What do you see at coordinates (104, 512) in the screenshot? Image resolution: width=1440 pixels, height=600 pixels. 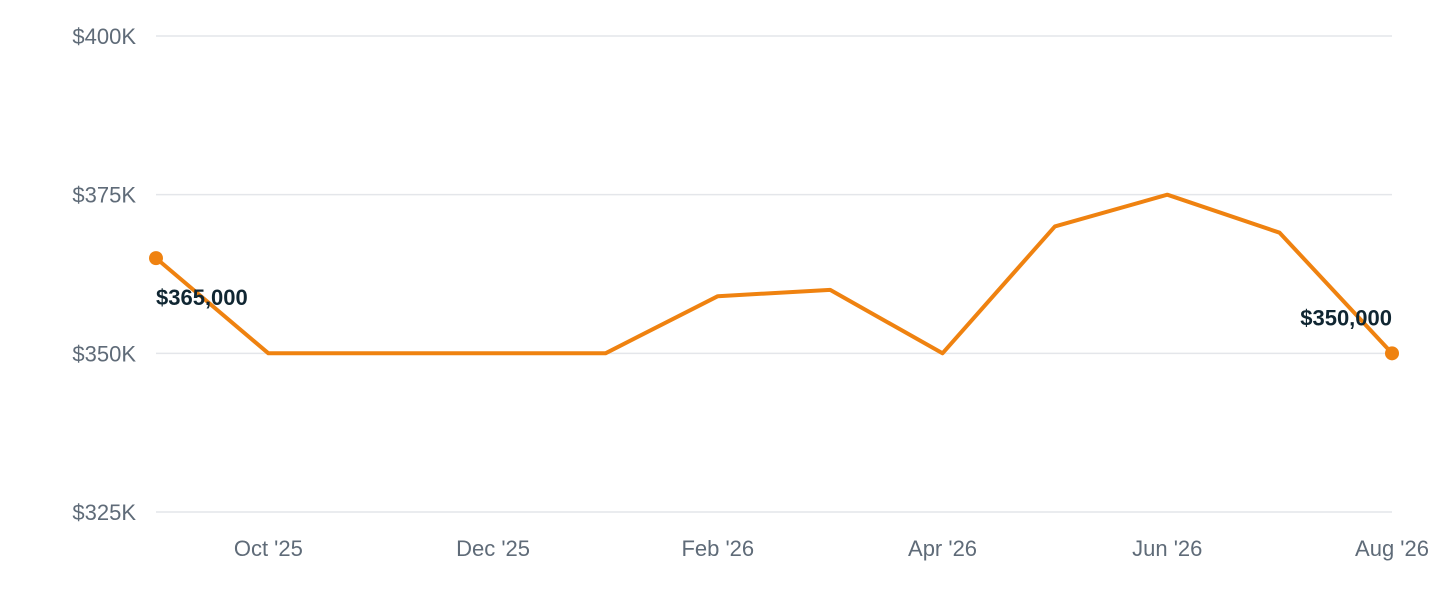 I see `y-tick-label: $325K` at bounding box center [104, 512].